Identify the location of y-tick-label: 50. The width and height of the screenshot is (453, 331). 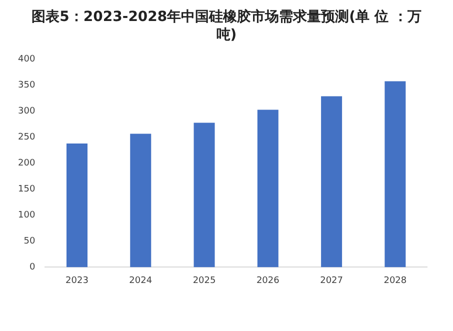
(30, 241).